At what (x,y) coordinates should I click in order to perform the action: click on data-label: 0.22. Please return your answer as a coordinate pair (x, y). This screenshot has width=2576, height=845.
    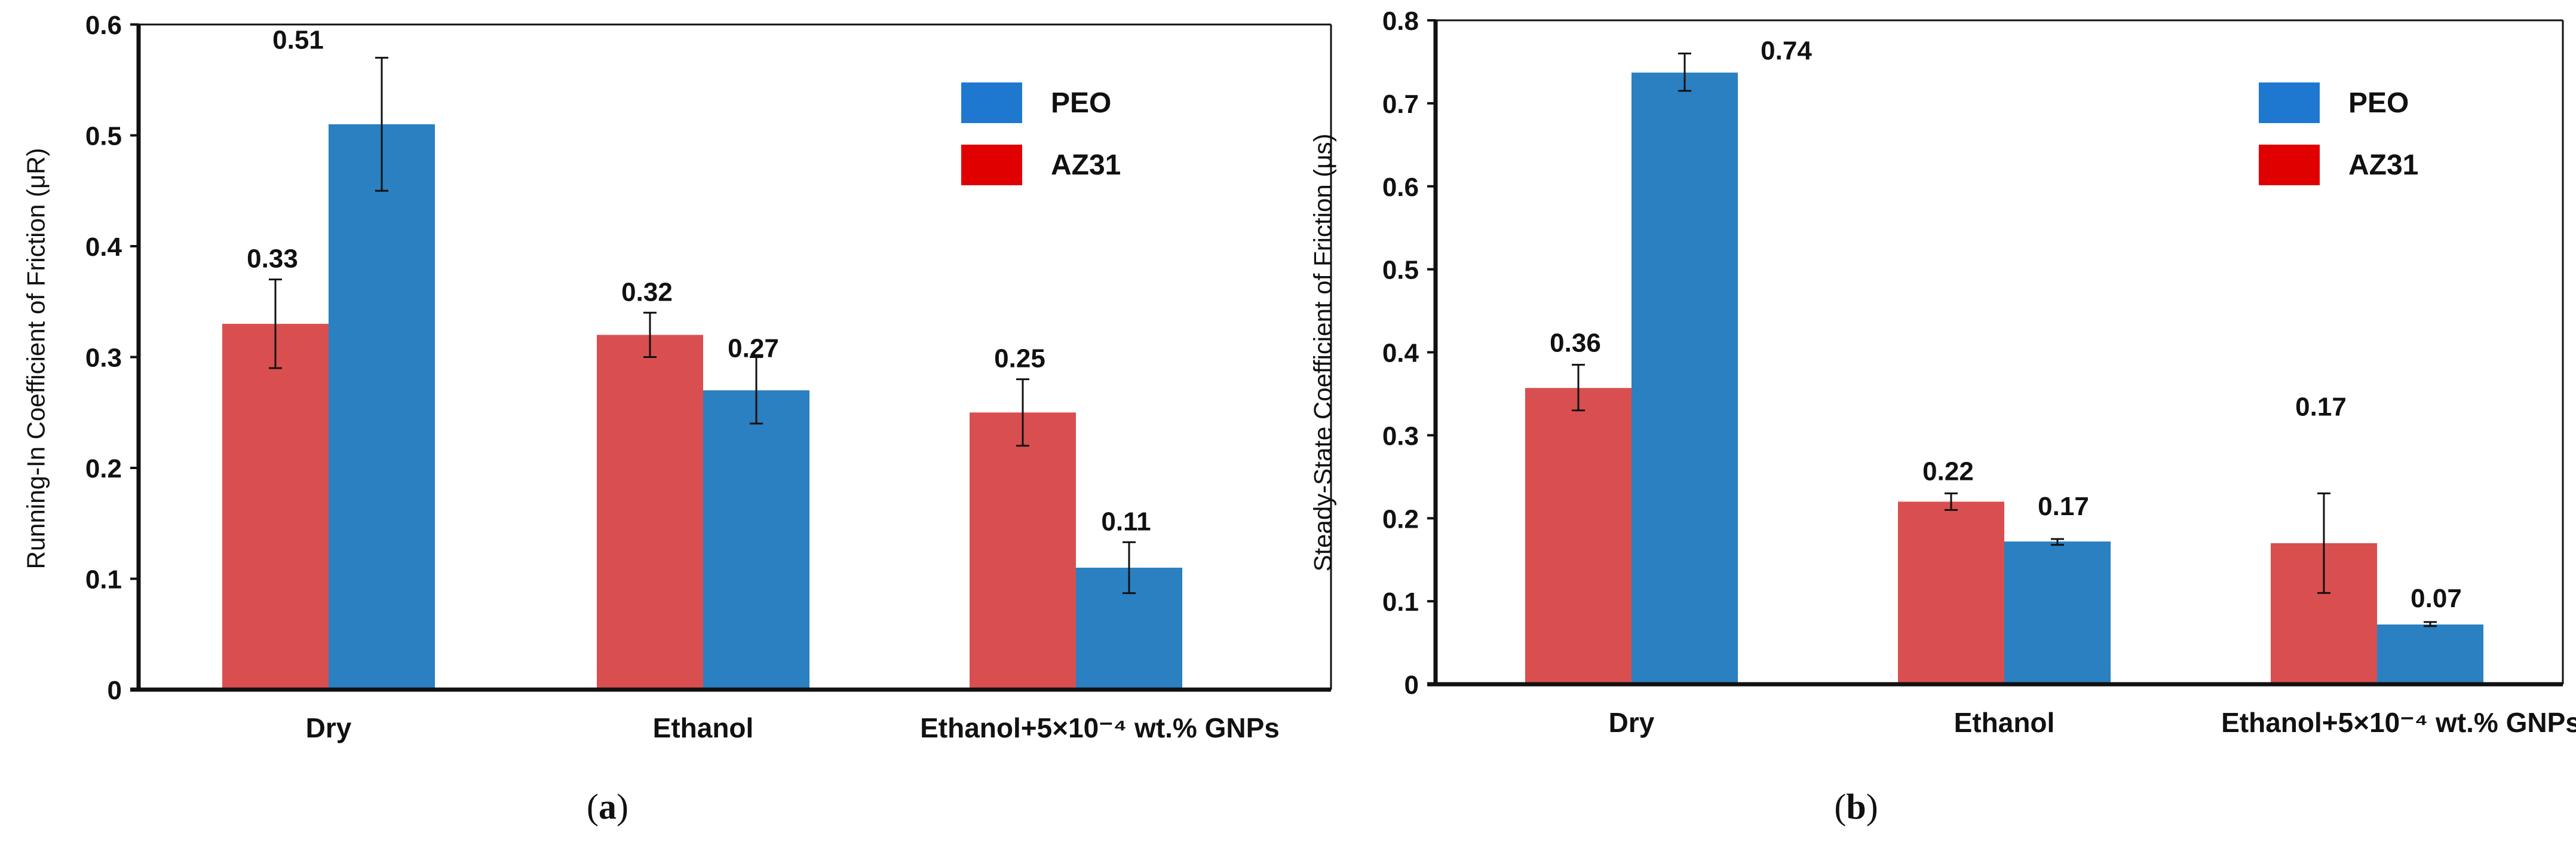
    Looking at the image, I should click on (1948, 471).